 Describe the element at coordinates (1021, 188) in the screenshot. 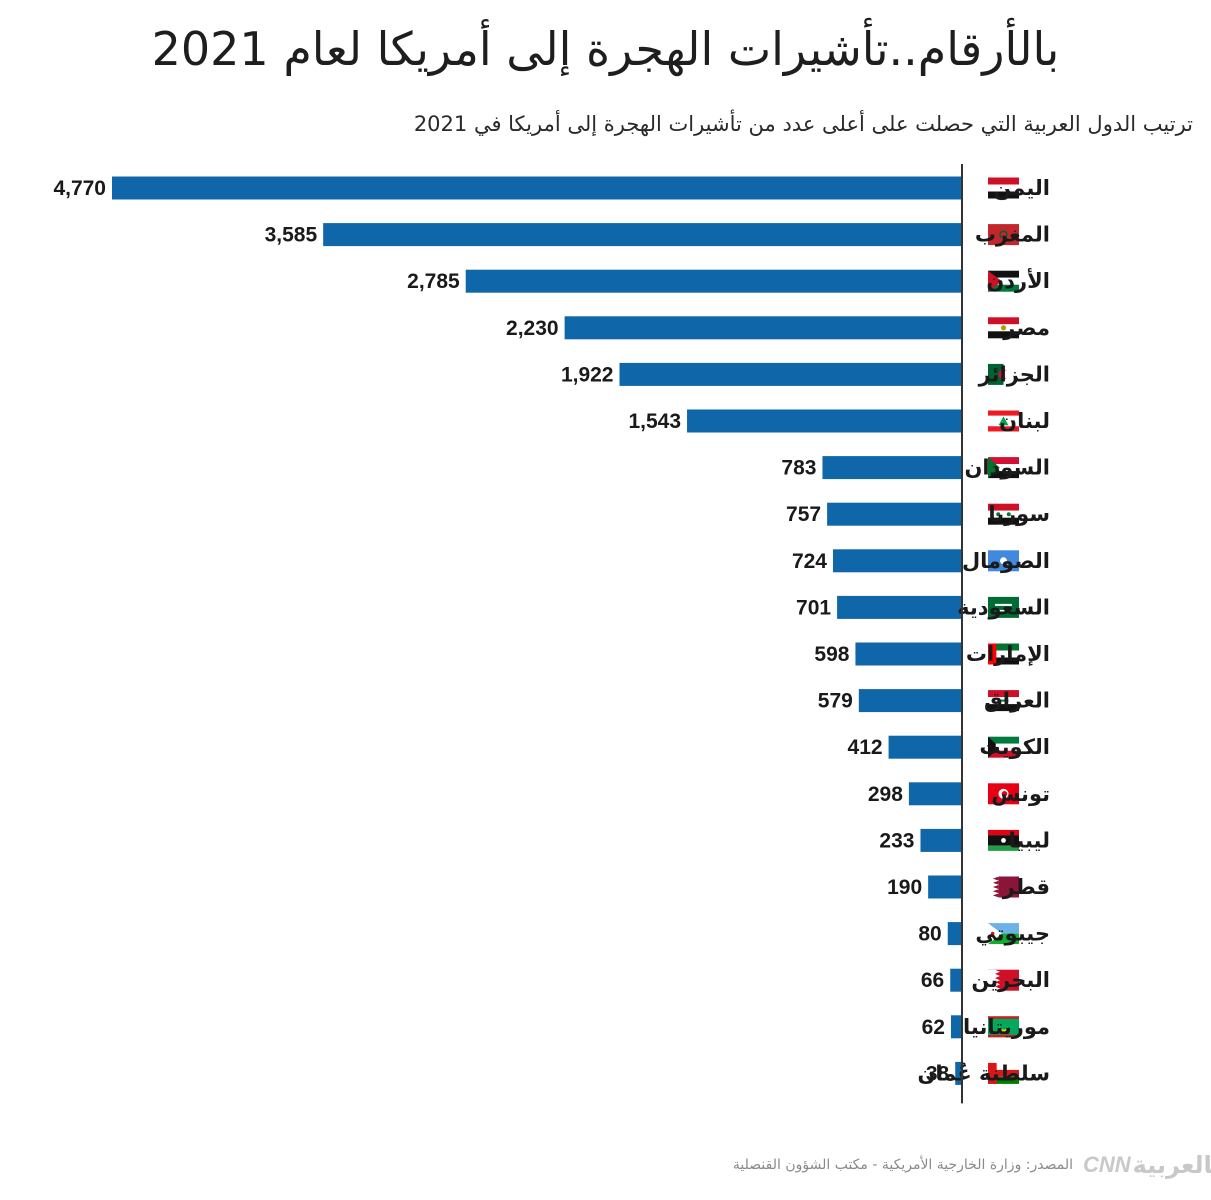

I see `category-label: اليمن` at that location.